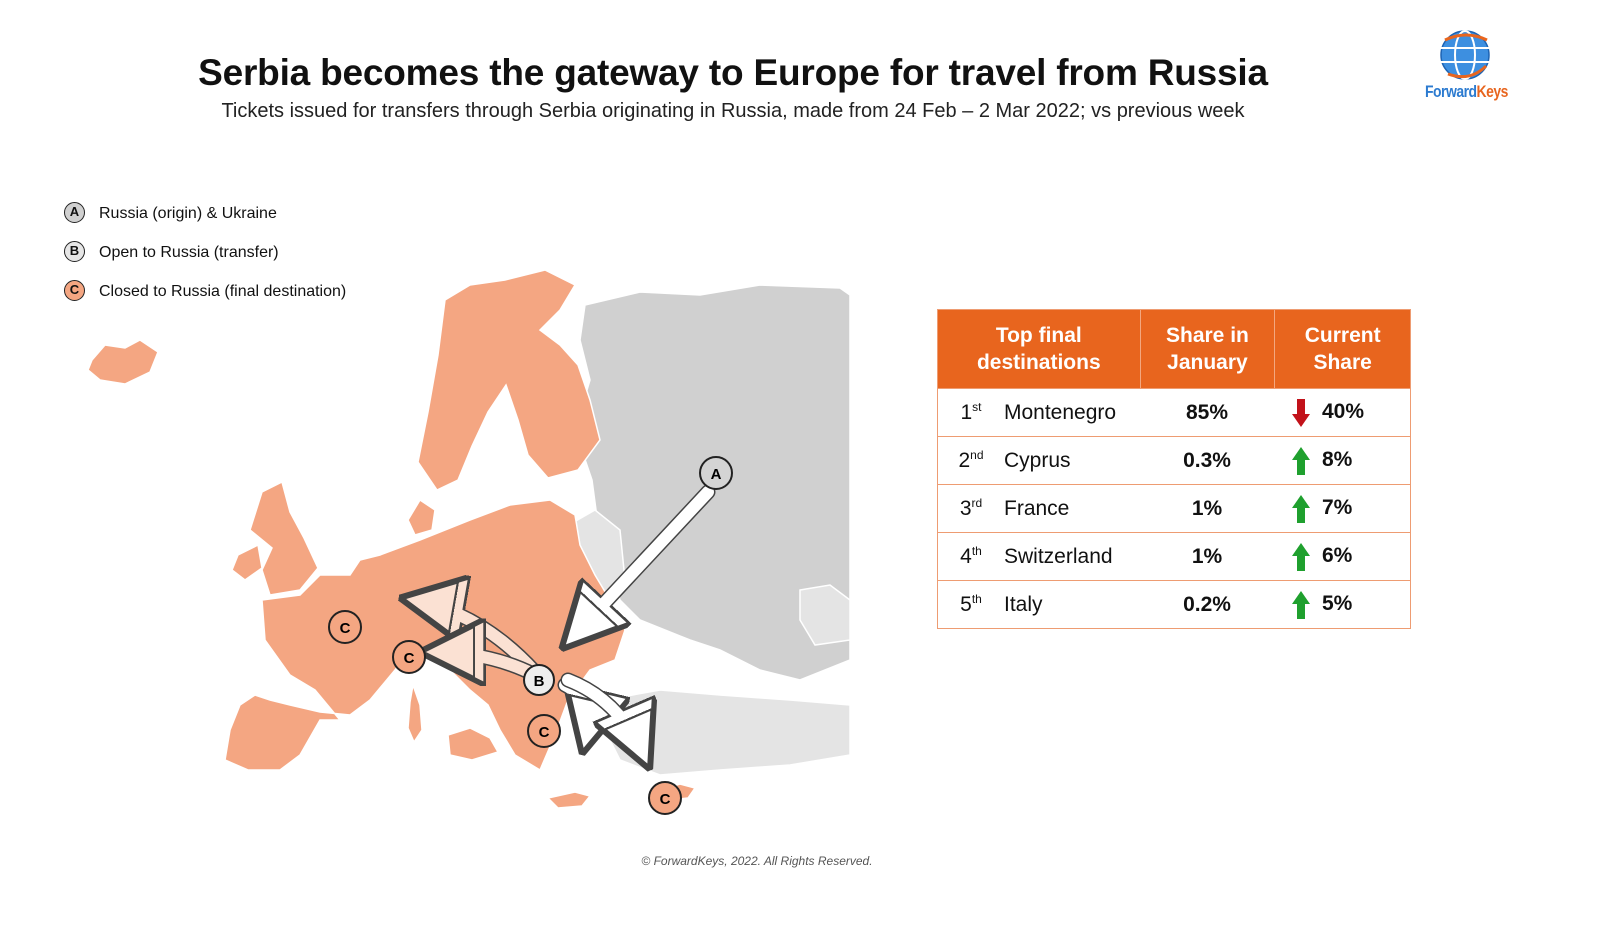 The height and width of the screenshot is (947, 1600). What do you see at coordinates (1465, 55) in the screenshot?
I see `globe-icon` at bounding box center [1465, 55].